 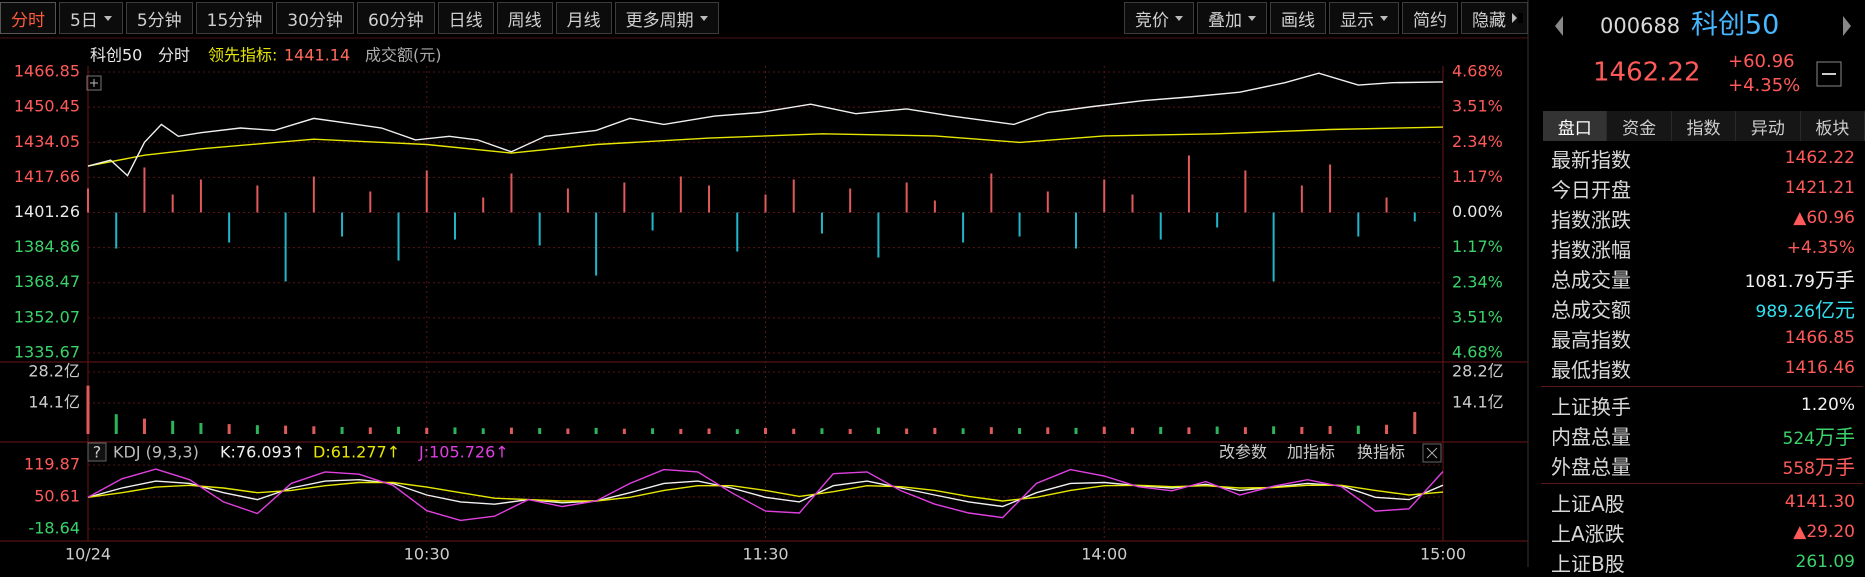 What do you see at coordinates (1559, 26) in the screenshot?
I see `prev-arrow` at bounding box center [1559, 26].